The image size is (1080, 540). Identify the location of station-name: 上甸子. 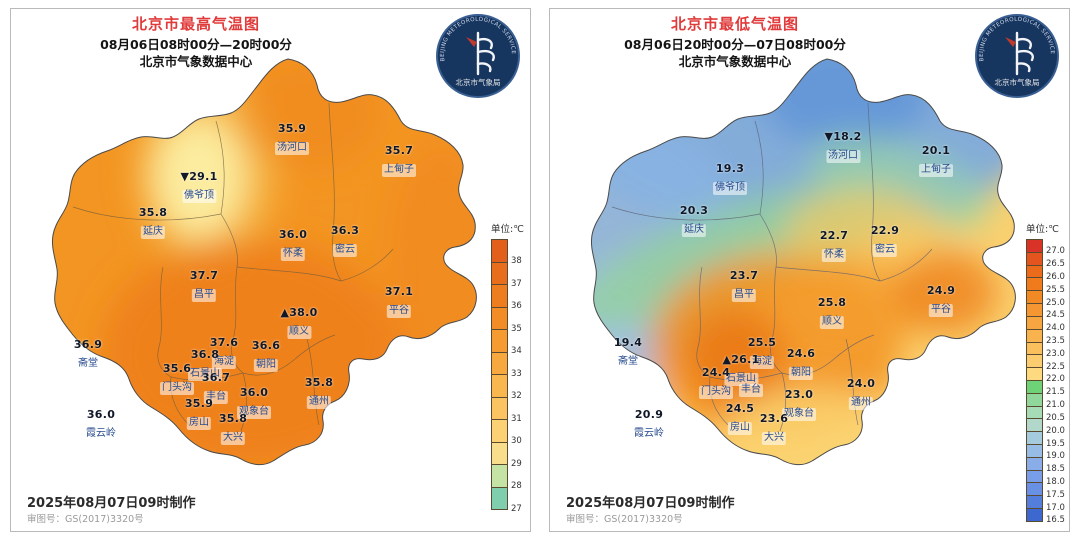
(936, 170).